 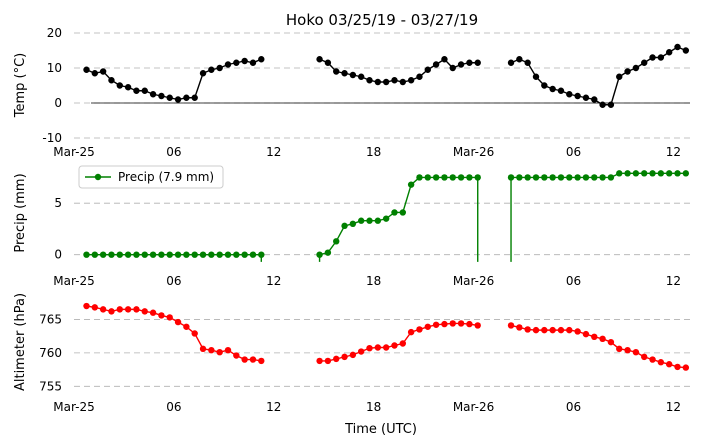 What do you see at coordinates (473, 281) in the screenshot?
I see `x-tick-label: Mar-26` at bounding box center [473, 281].